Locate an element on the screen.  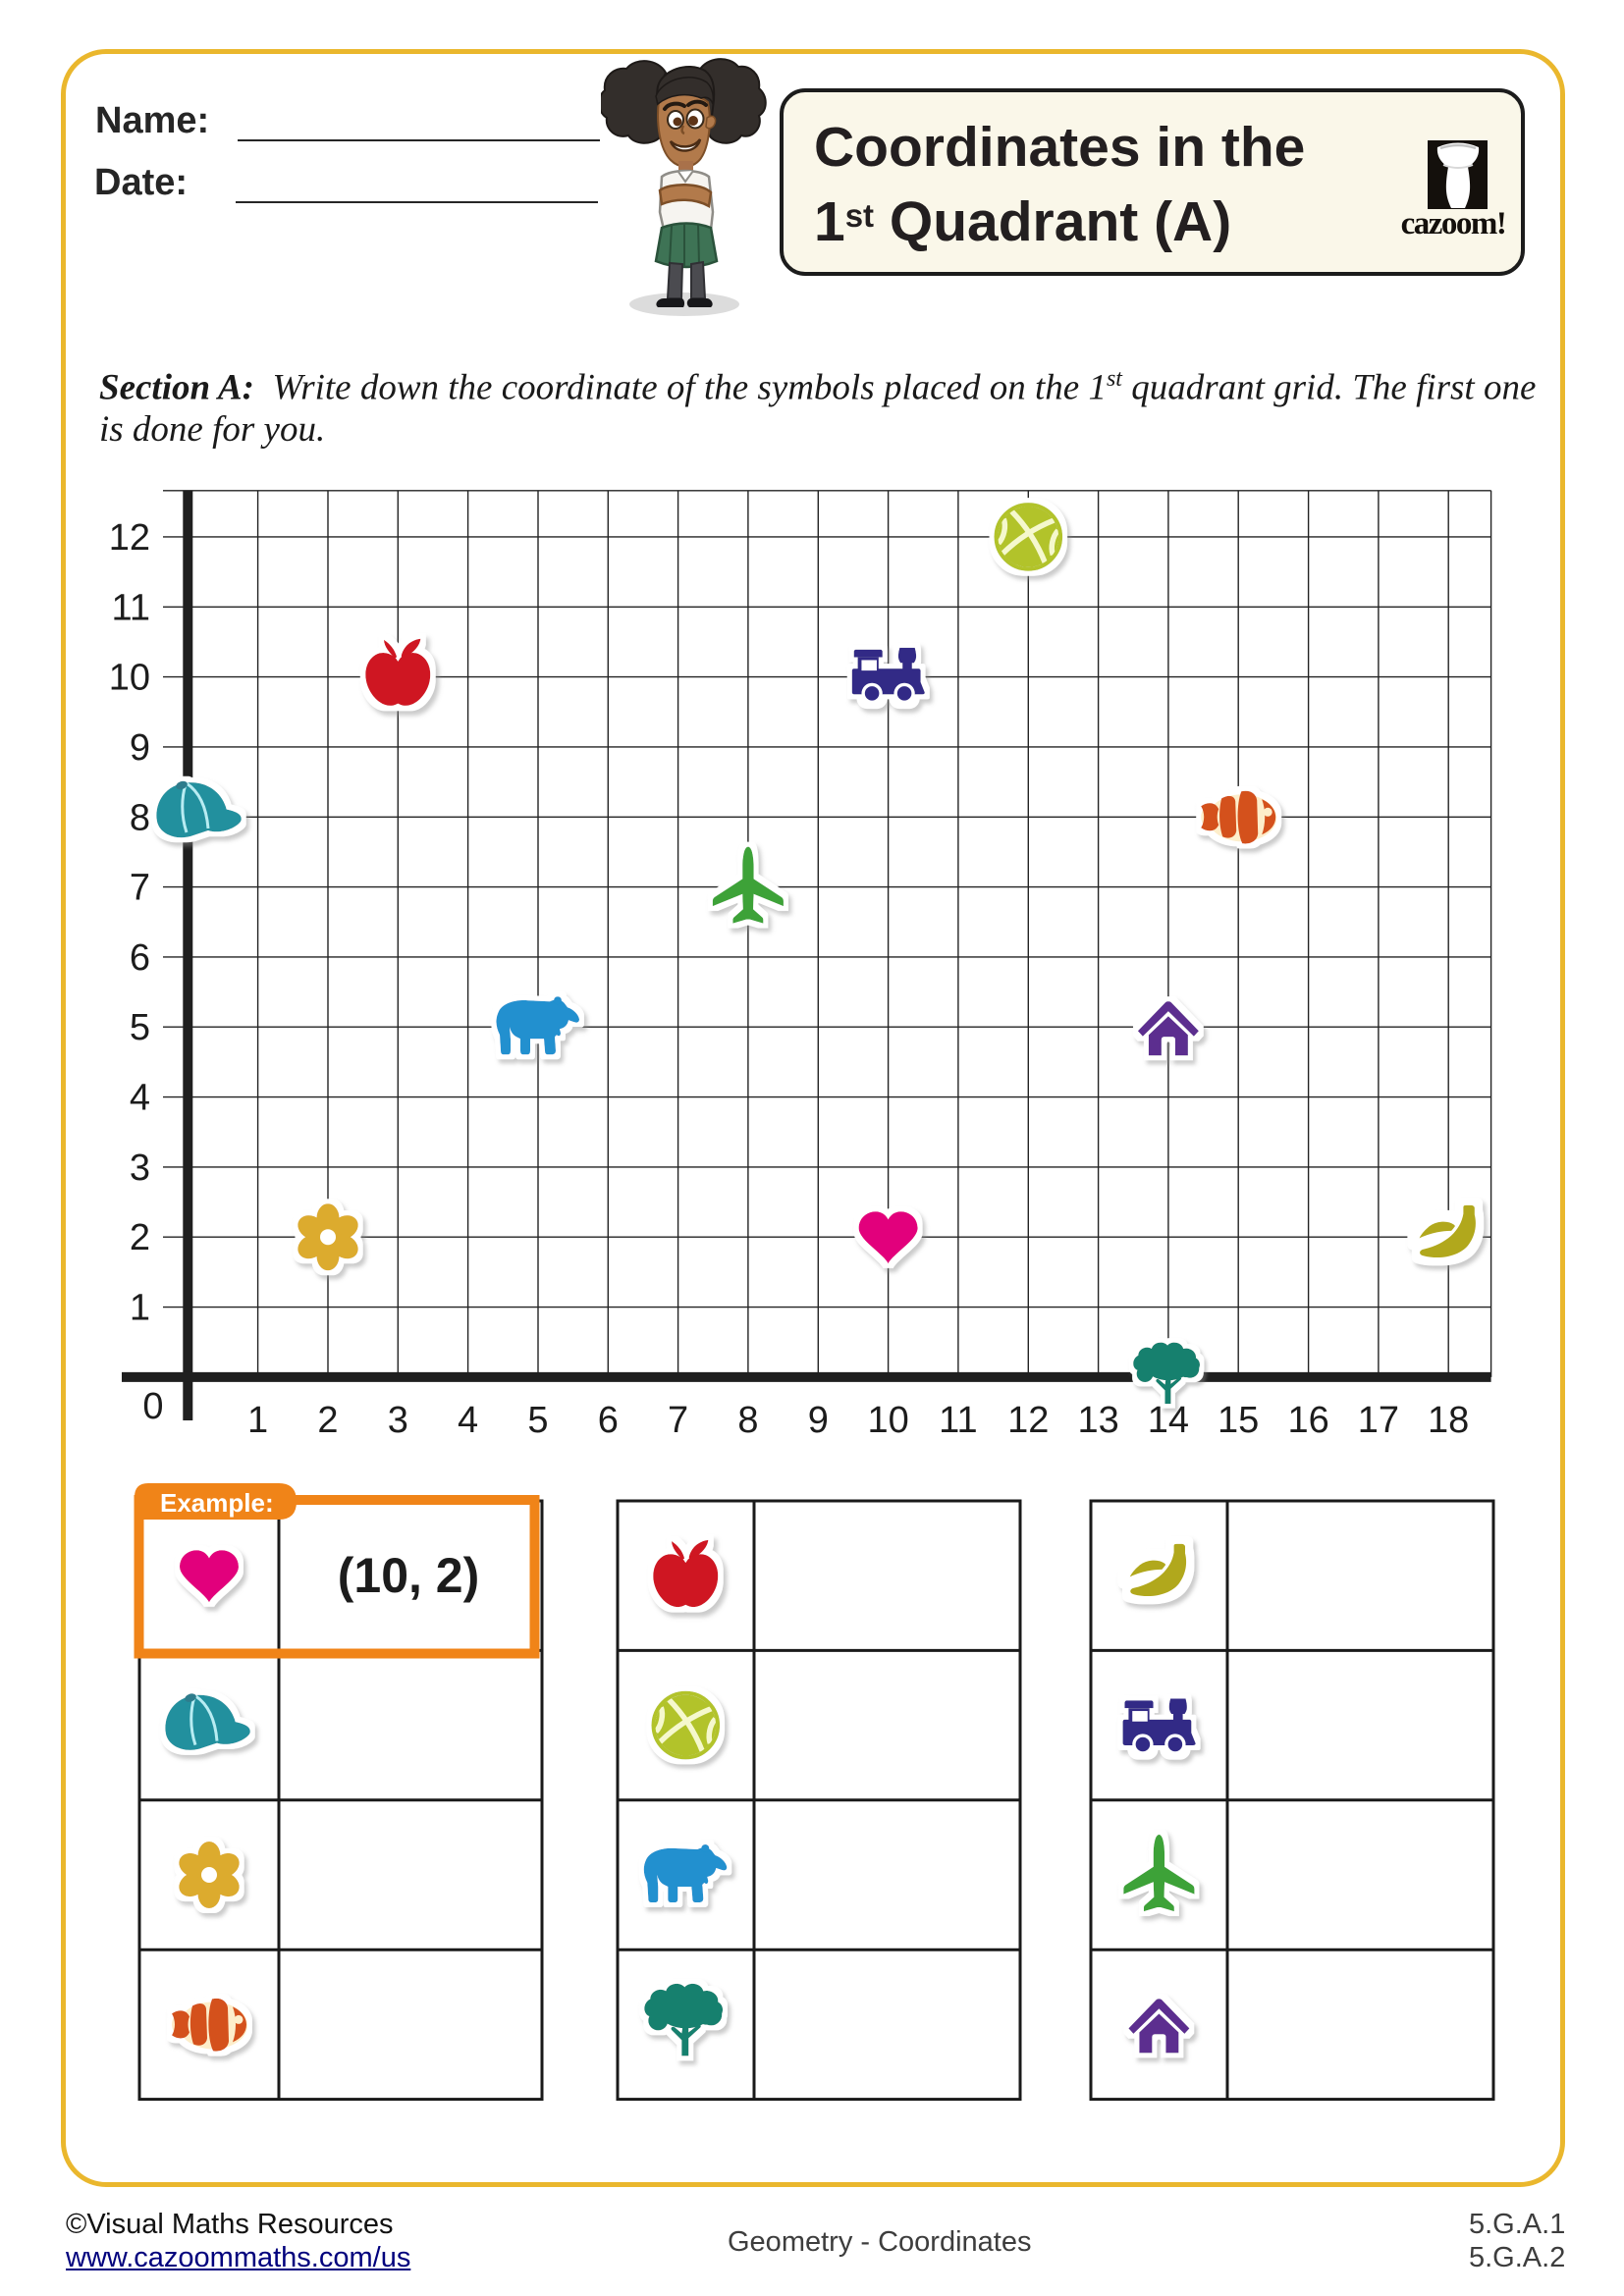
svg-text: Example: is located at coordinates (217, 1503).